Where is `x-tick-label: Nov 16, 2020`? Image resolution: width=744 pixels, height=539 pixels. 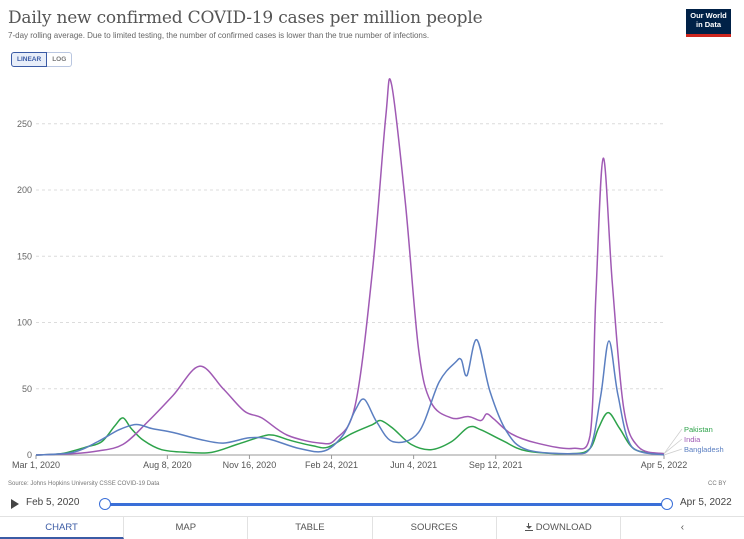 x-tick-label: Nov 16, 2020 is located at coordinates (250, 465).